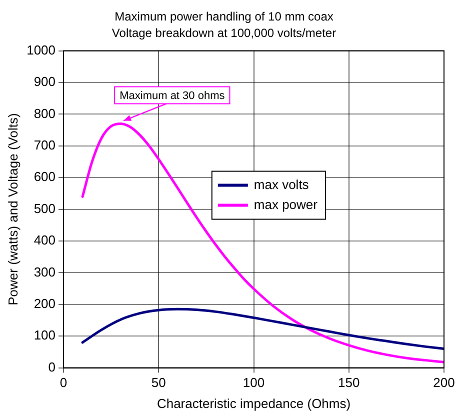  Describe the element at coordinates (45, 272) in the screenshot. I see `y-tick-label: 300` at that location.